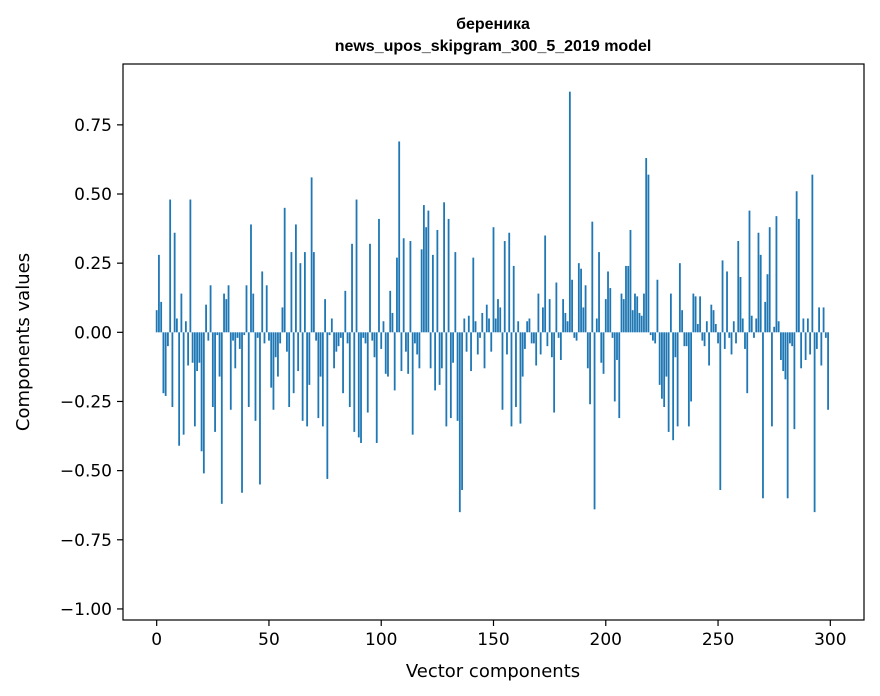  I want to click on chart-title: береника, so click(493, 24).